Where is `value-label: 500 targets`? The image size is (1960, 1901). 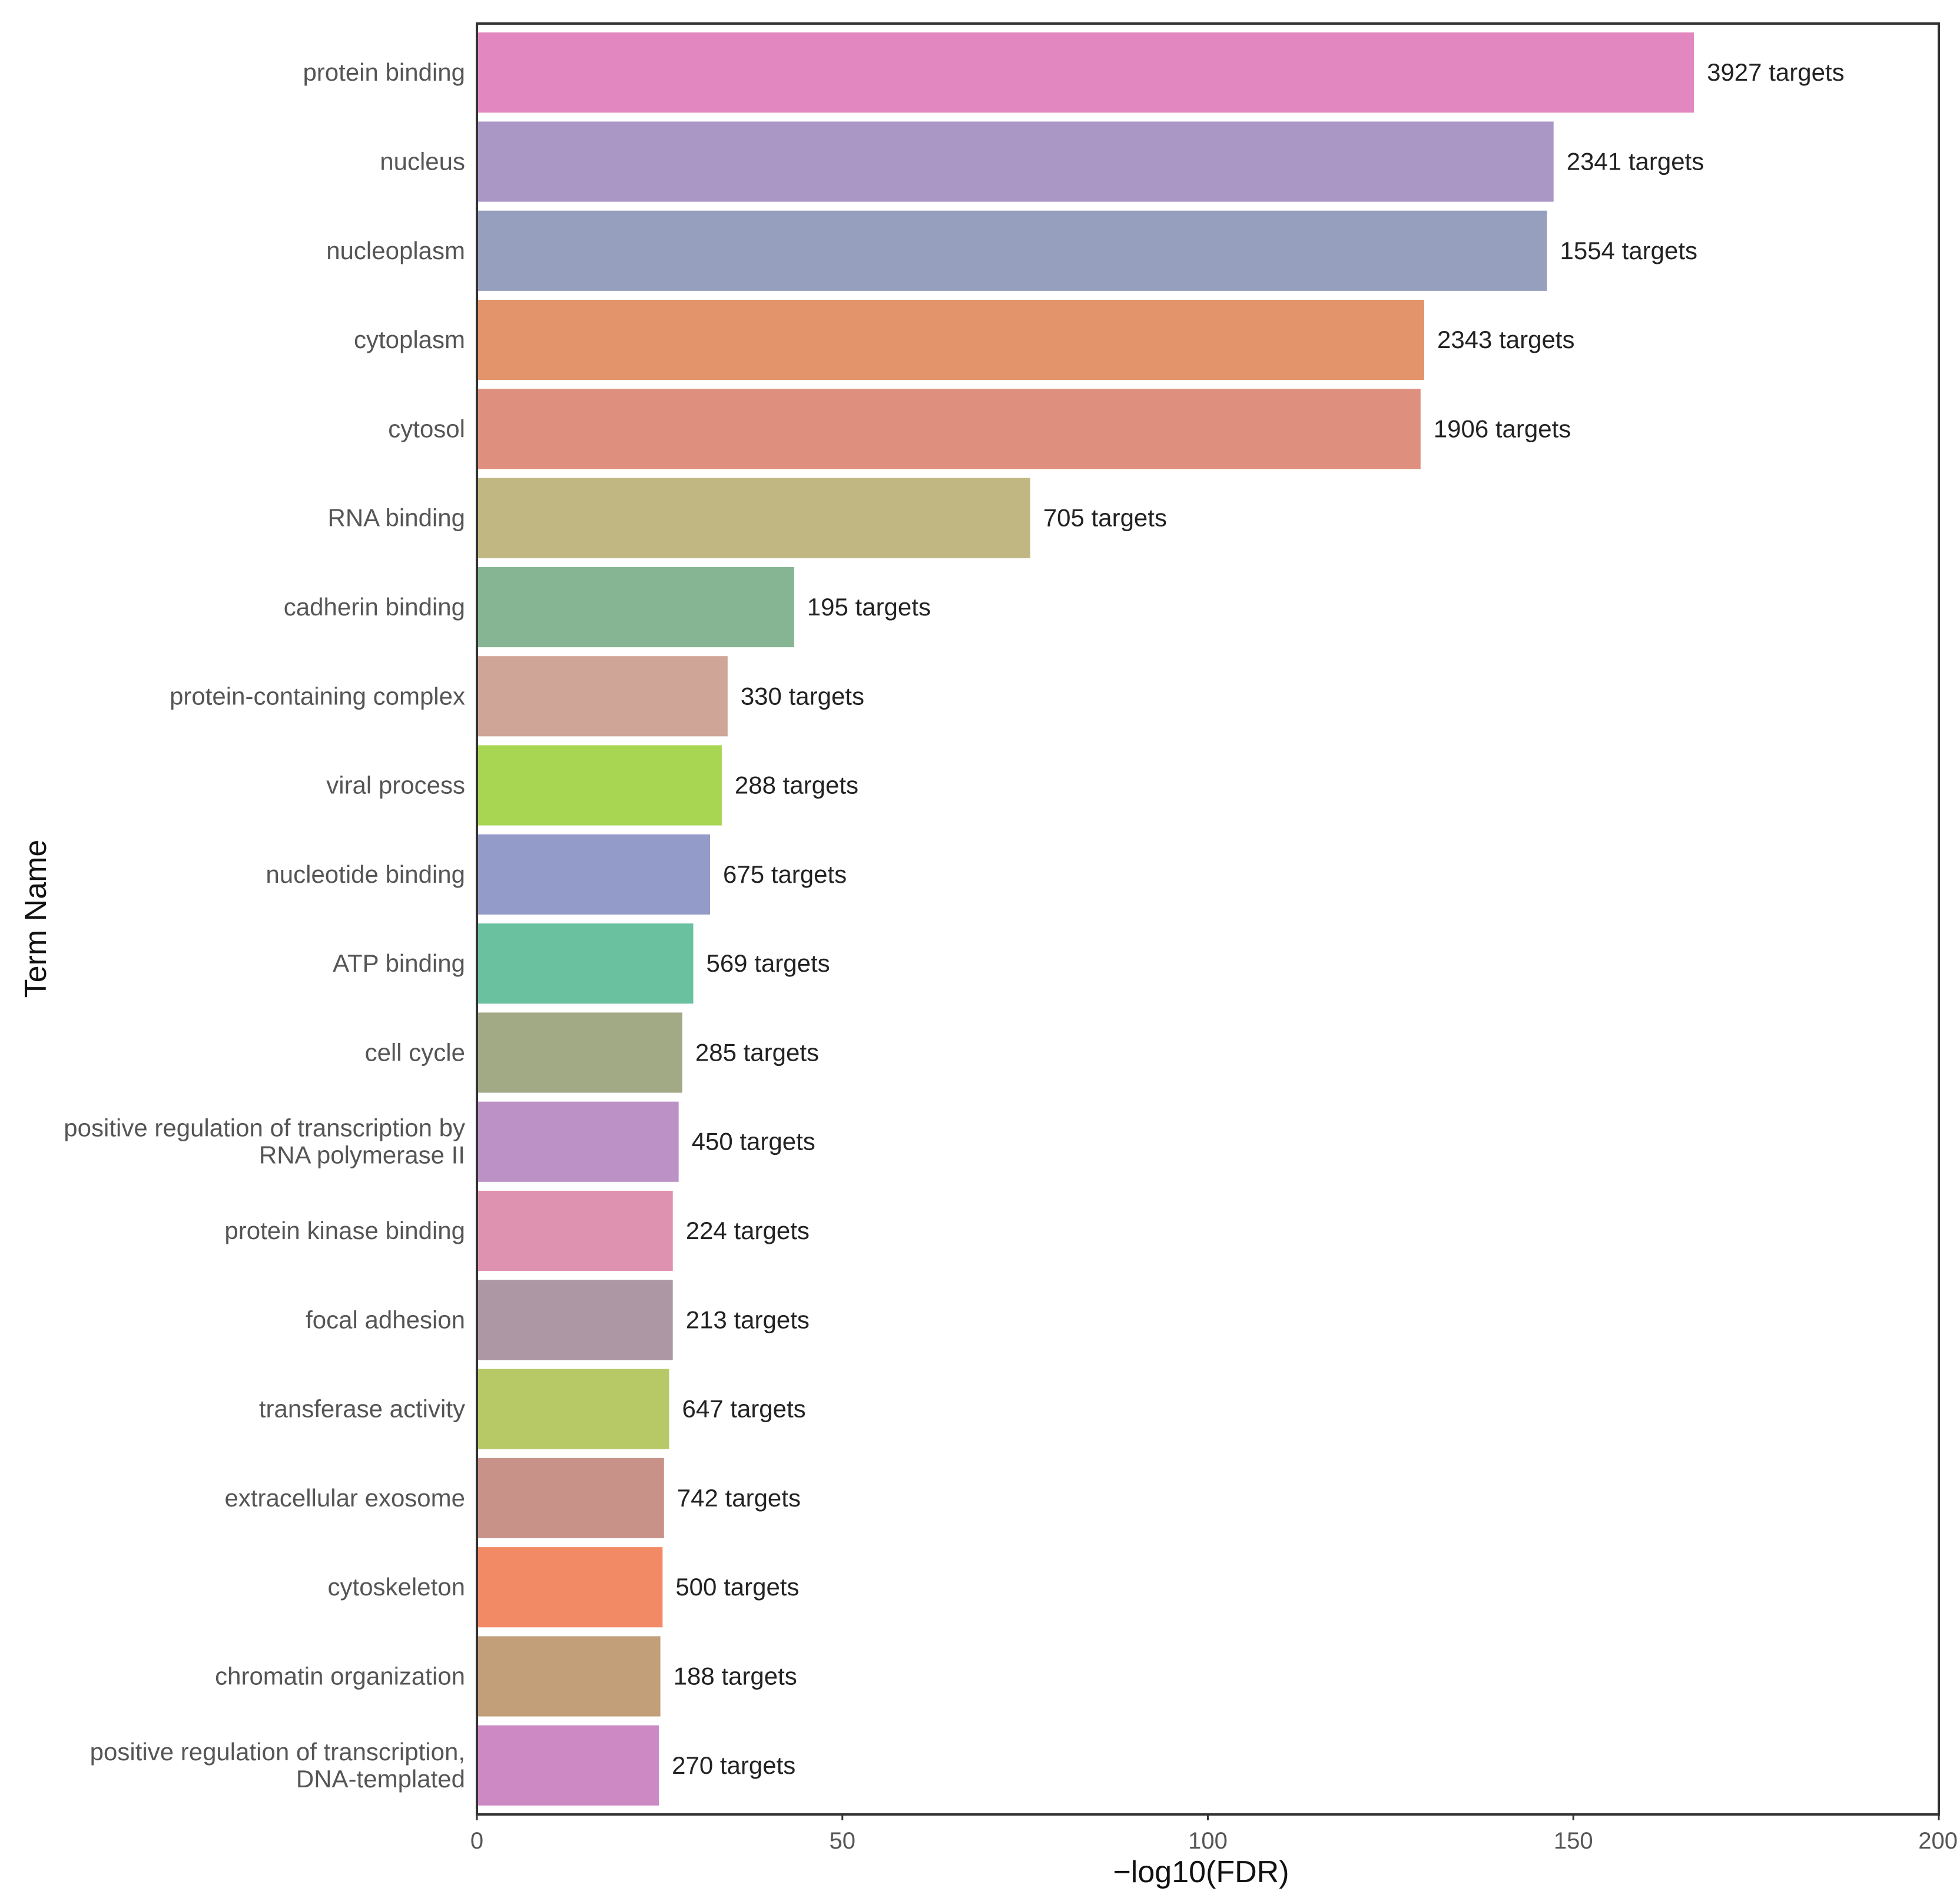 value-label: 500 targets is located at coordinates (737, 1587).